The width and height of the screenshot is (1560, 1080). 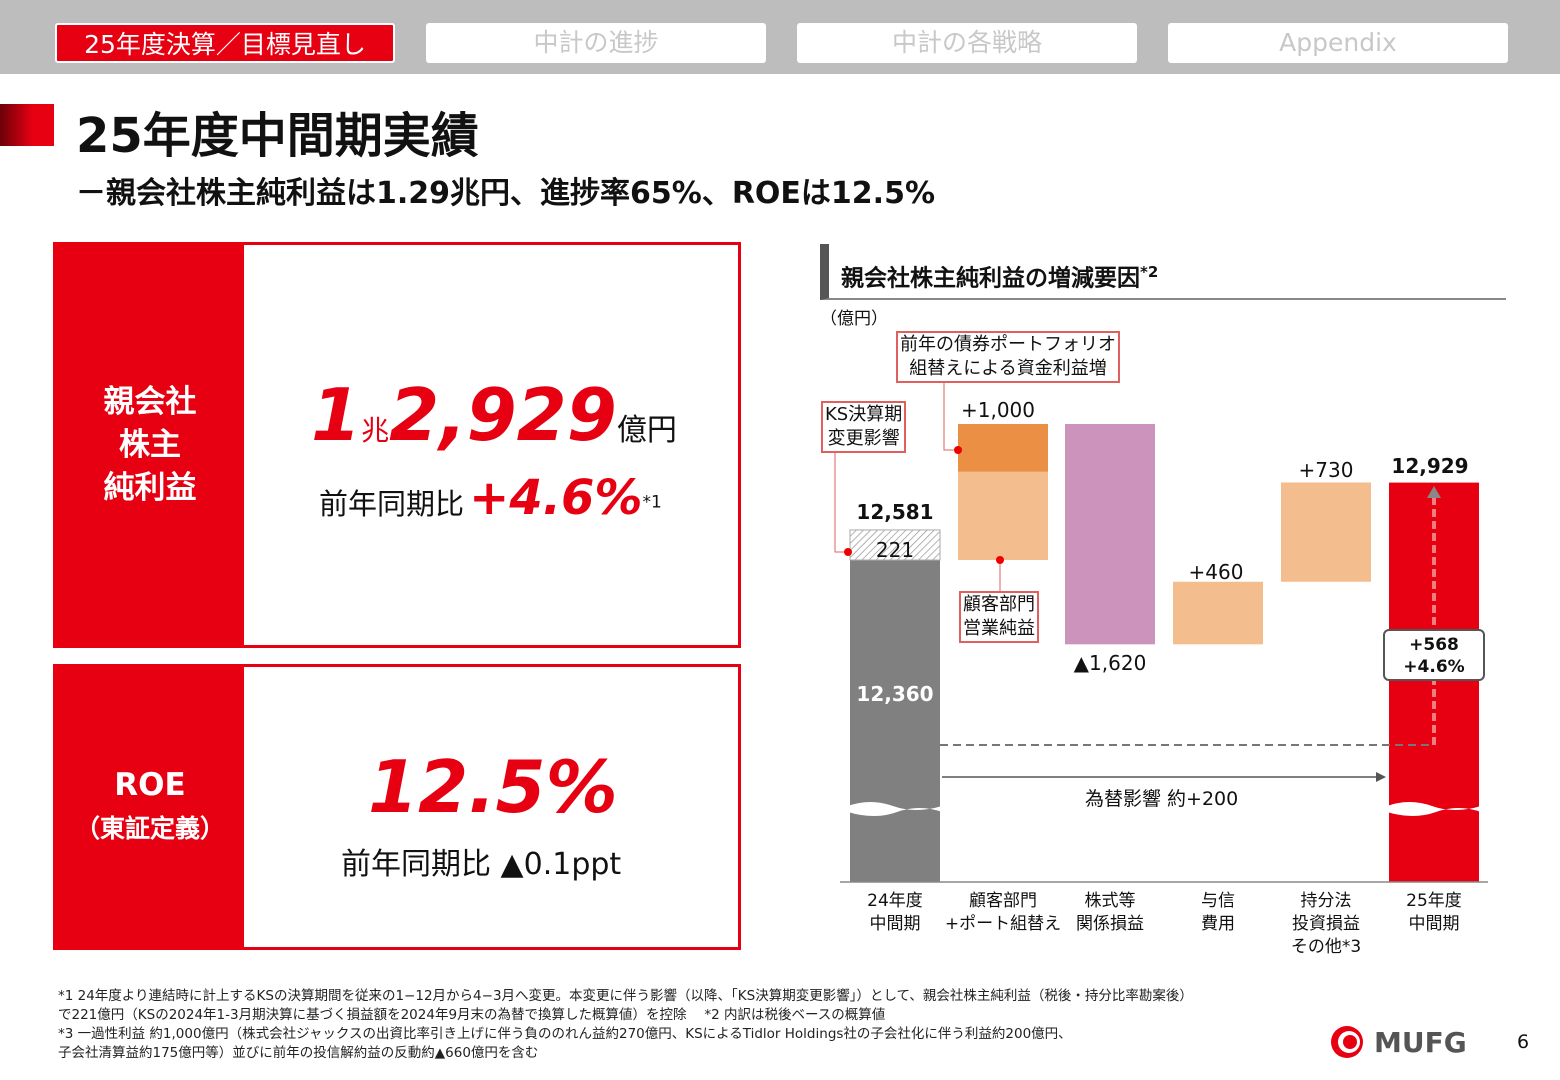 I want to click on value-trillion: 1, so click(x=336, y=415).